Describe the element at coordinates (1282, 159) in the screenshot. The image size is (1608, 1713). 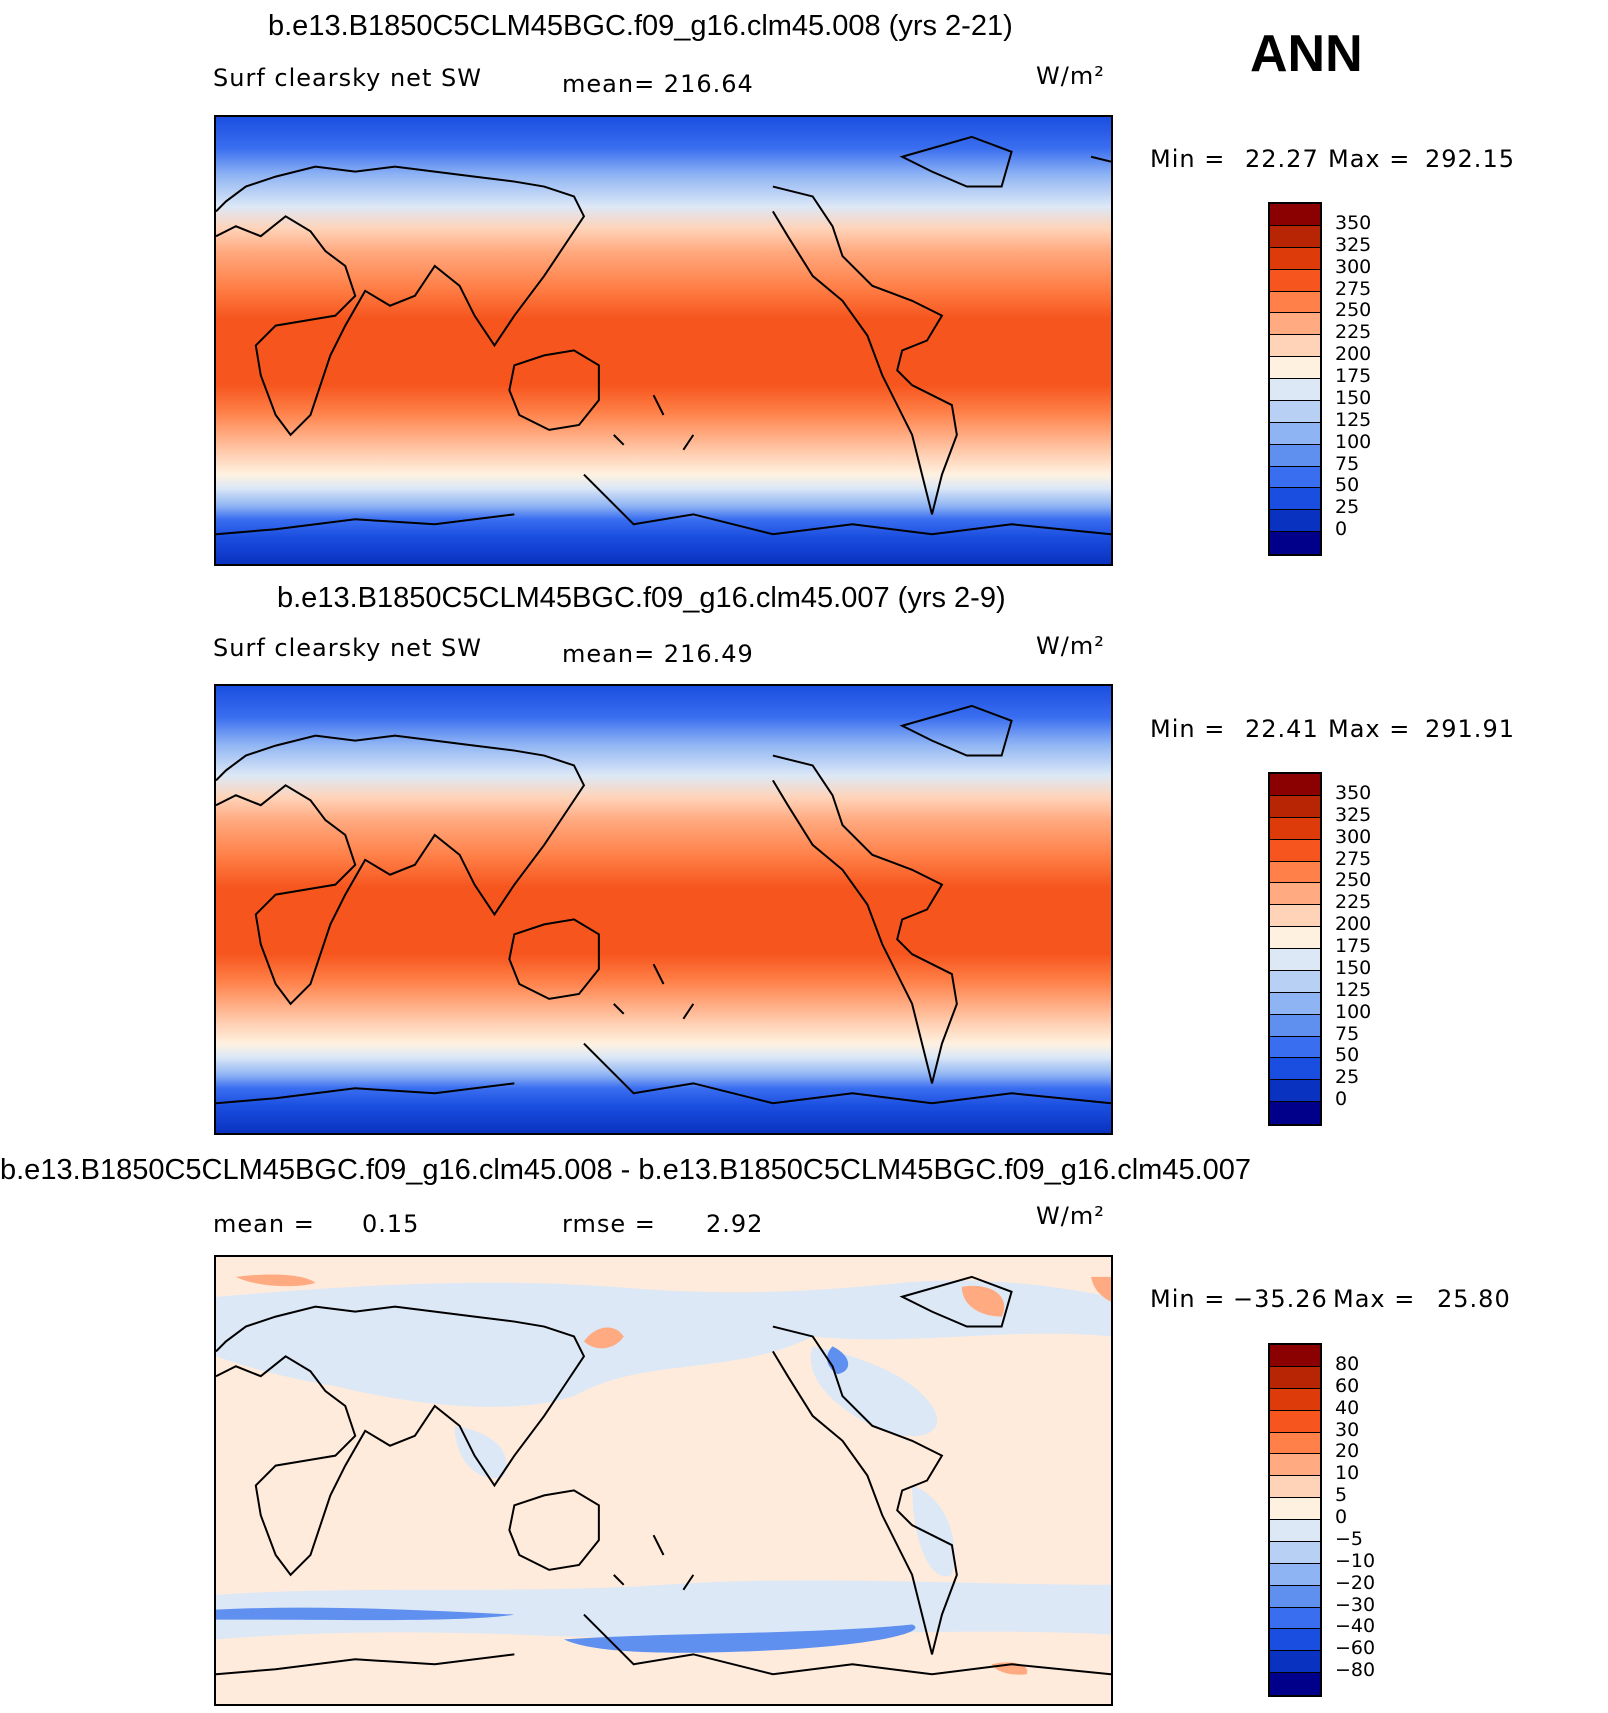
I see `panel1-min-value: 22.27` at that location.